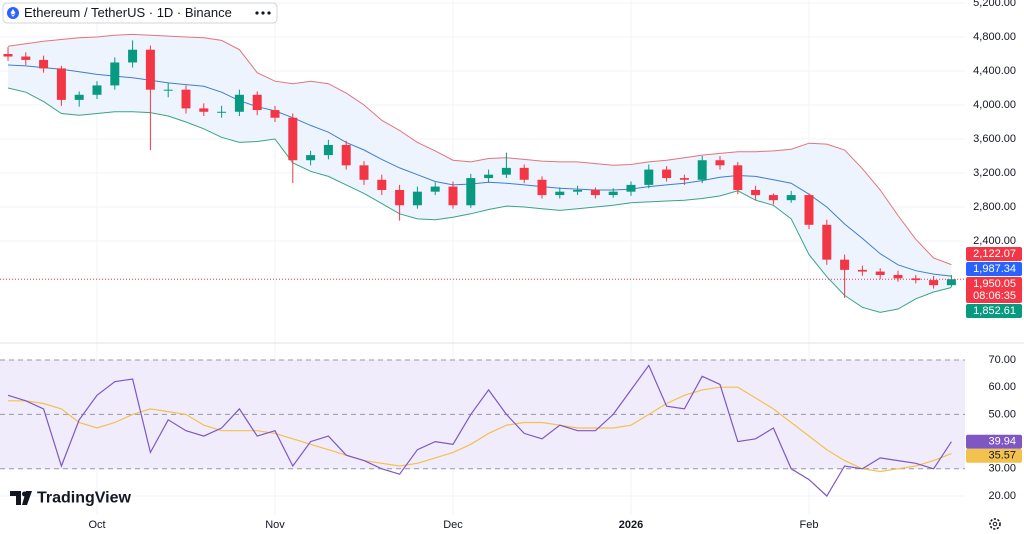 This screenshot has width=1024, height=534. I want to click on y-tick-label: 4,000.00, so click(994, 105).